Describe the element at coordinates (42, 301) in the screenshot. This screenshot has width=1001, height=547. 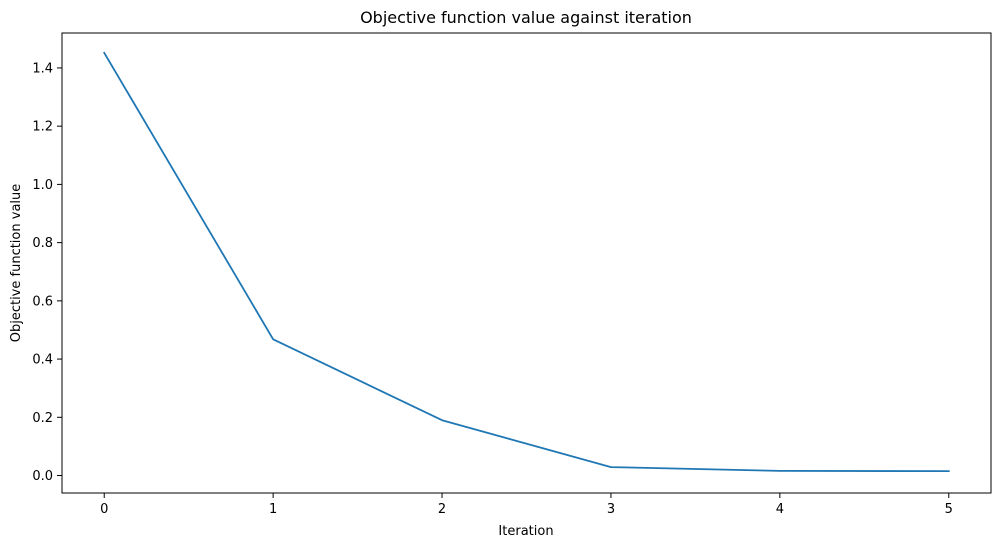
I see `y-tick-label: 0.6` at that location.